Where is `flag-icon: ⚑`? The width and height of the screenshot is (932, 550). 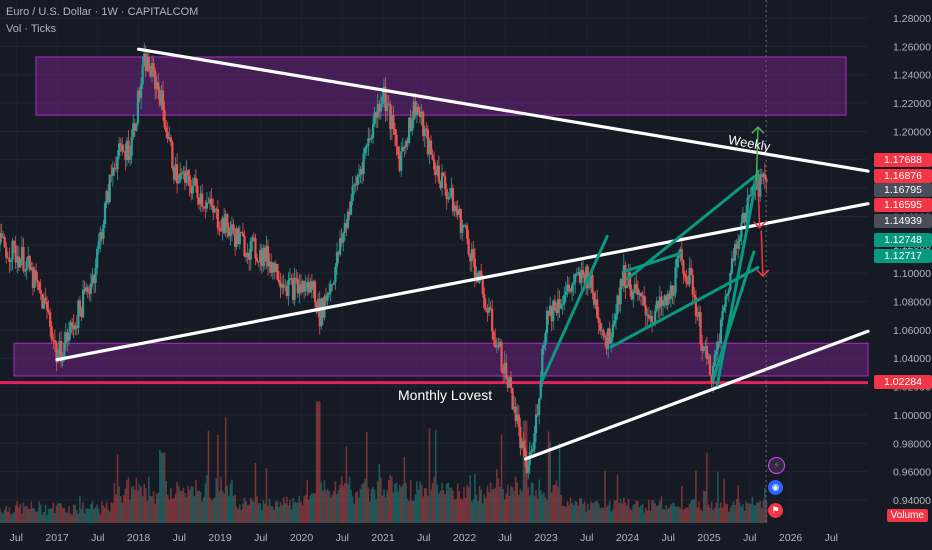 flag-icon: ⚑ is located at coordinates (775, 510).